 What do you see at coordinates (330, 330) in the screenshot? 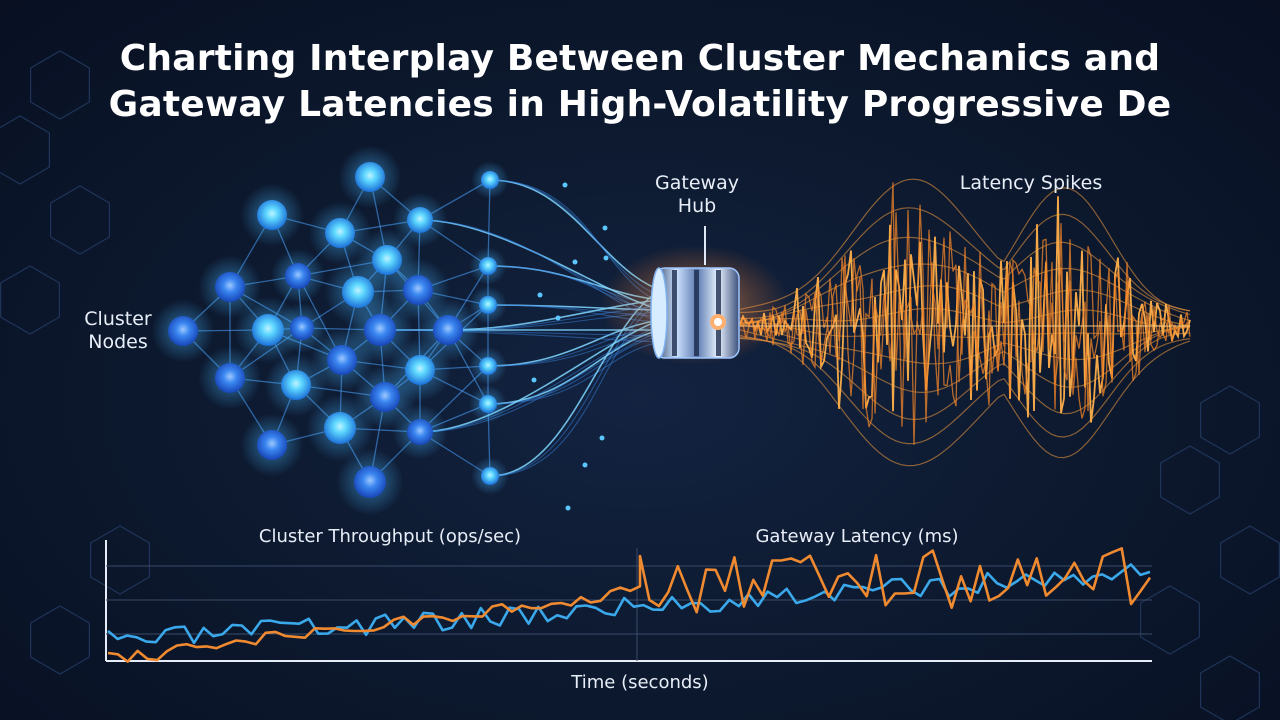
I see `cluster-nodes` at bounding box center [330, 330].